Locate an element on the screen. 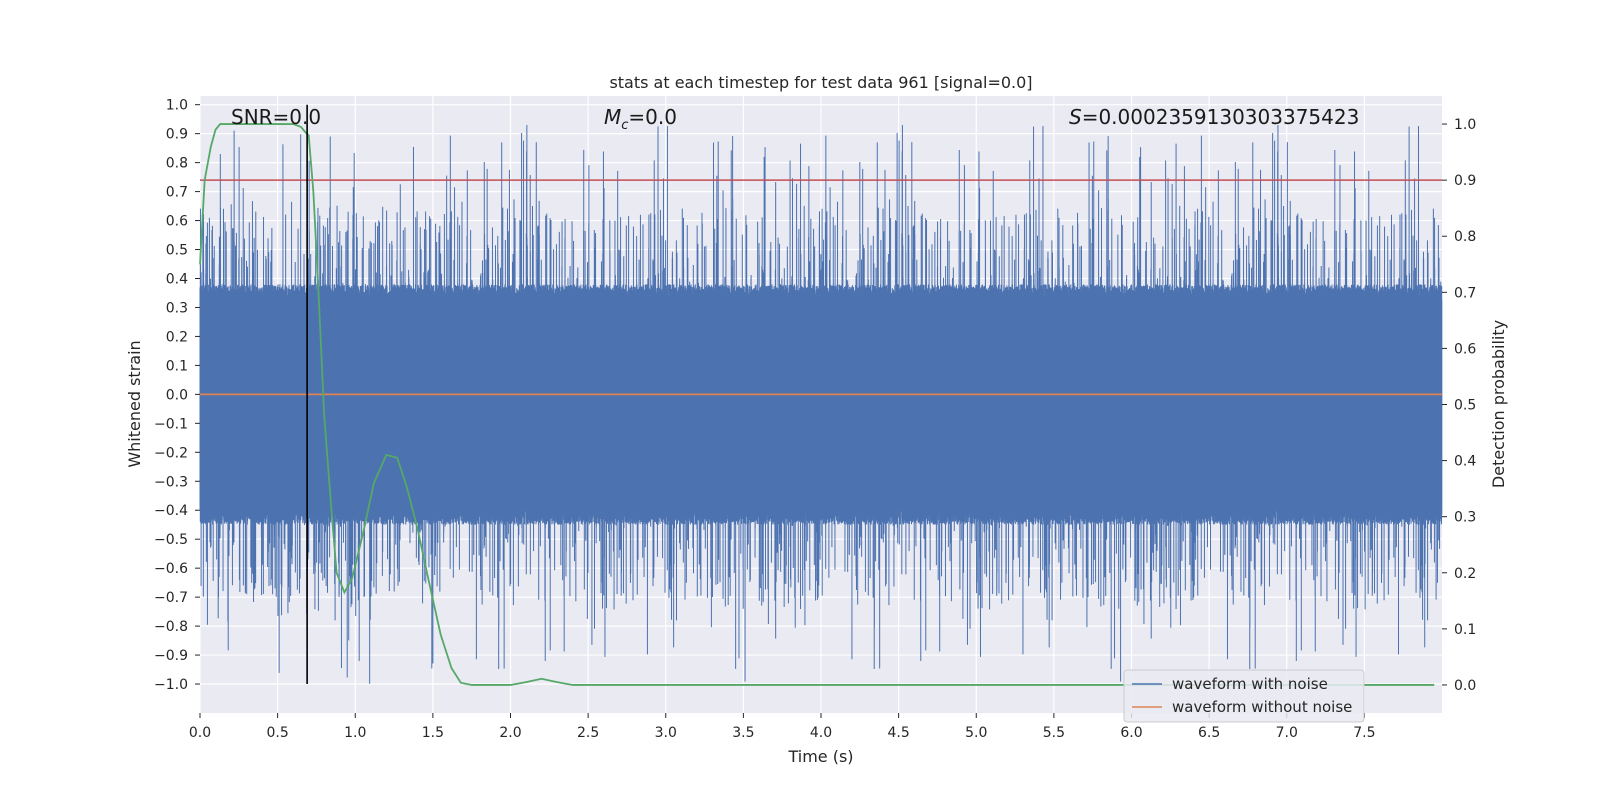 The width and height of the screenshot is (1600, 800). right-tick-label-8: 0.8 is located at coordinates (1465, 237).